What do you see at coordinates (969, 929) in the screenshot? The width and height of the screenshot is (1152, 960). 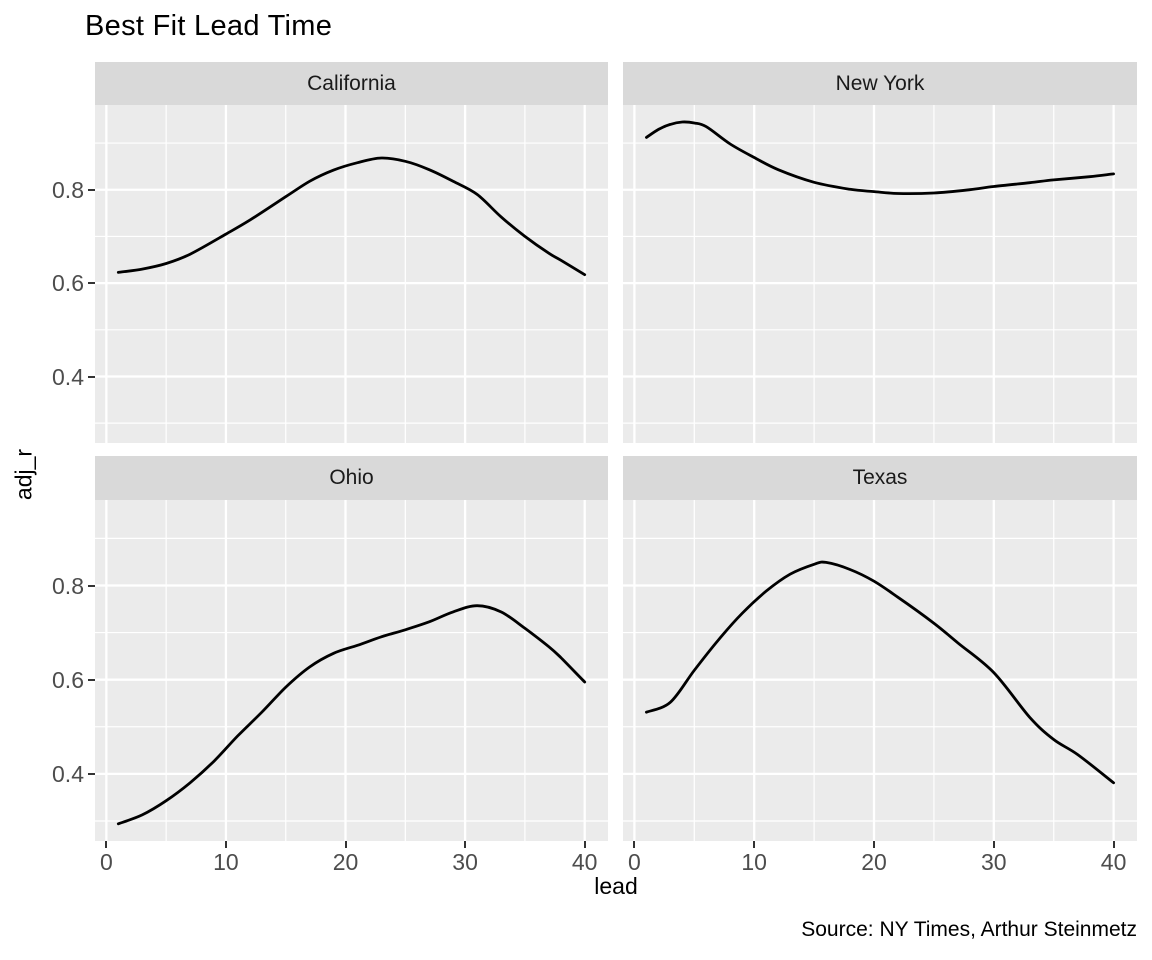 I see `source-caption: Source: NY Times, Arthur Steinmetz` at bounding box center [969, 929].